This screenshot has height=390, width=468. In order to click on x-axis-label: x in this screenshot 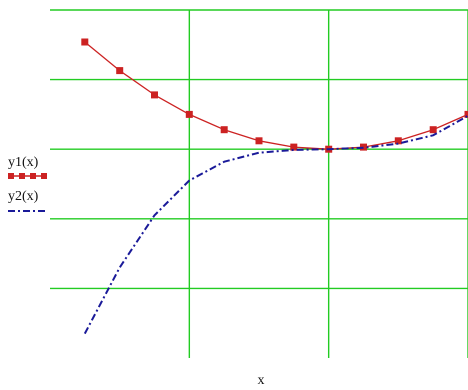, I will do `click(261, 380)`.